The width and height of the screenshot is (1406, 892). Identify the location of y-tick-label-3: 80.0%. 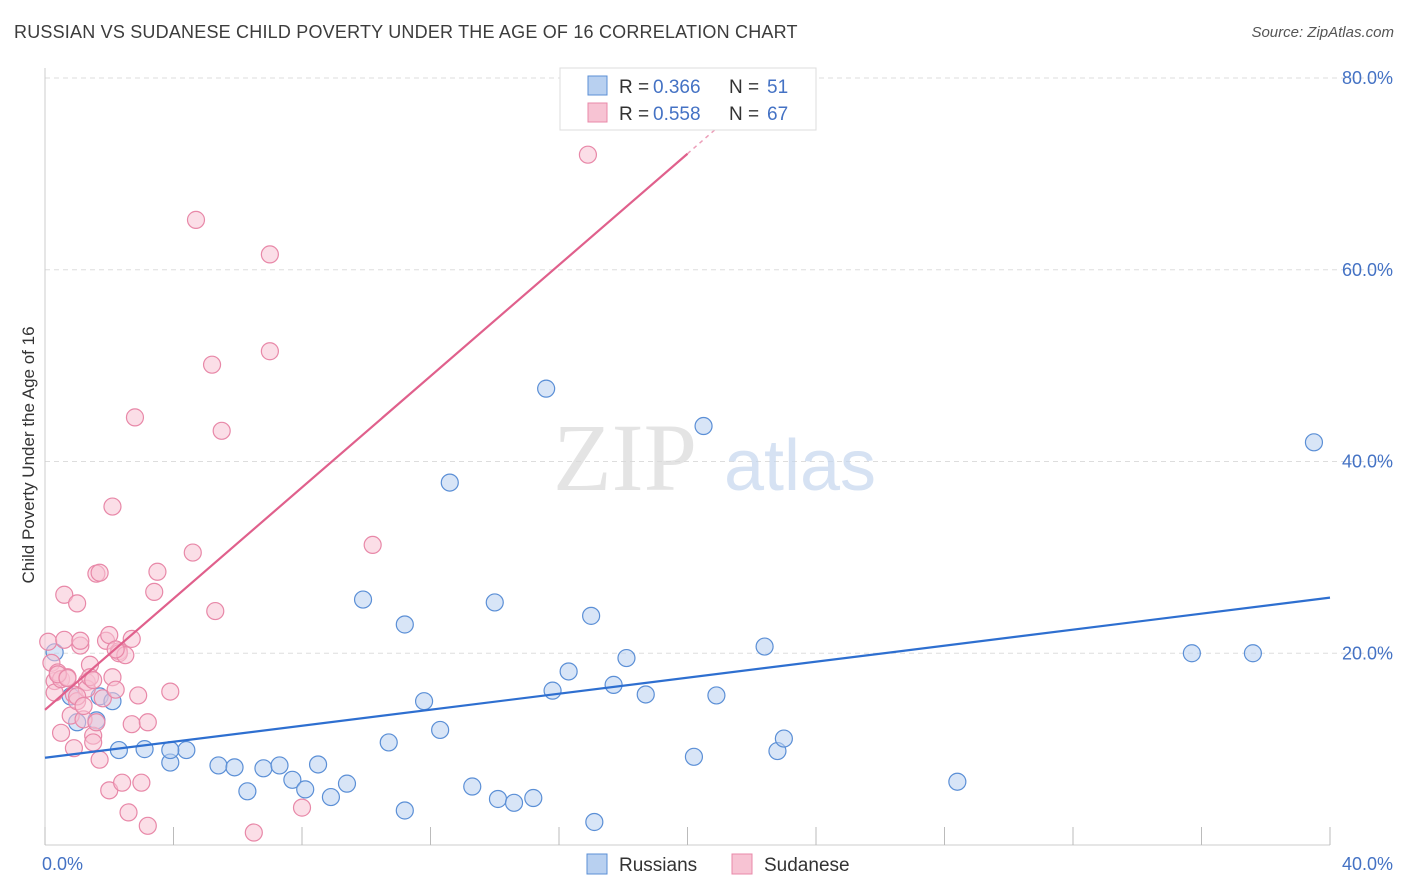
(1367, 78).